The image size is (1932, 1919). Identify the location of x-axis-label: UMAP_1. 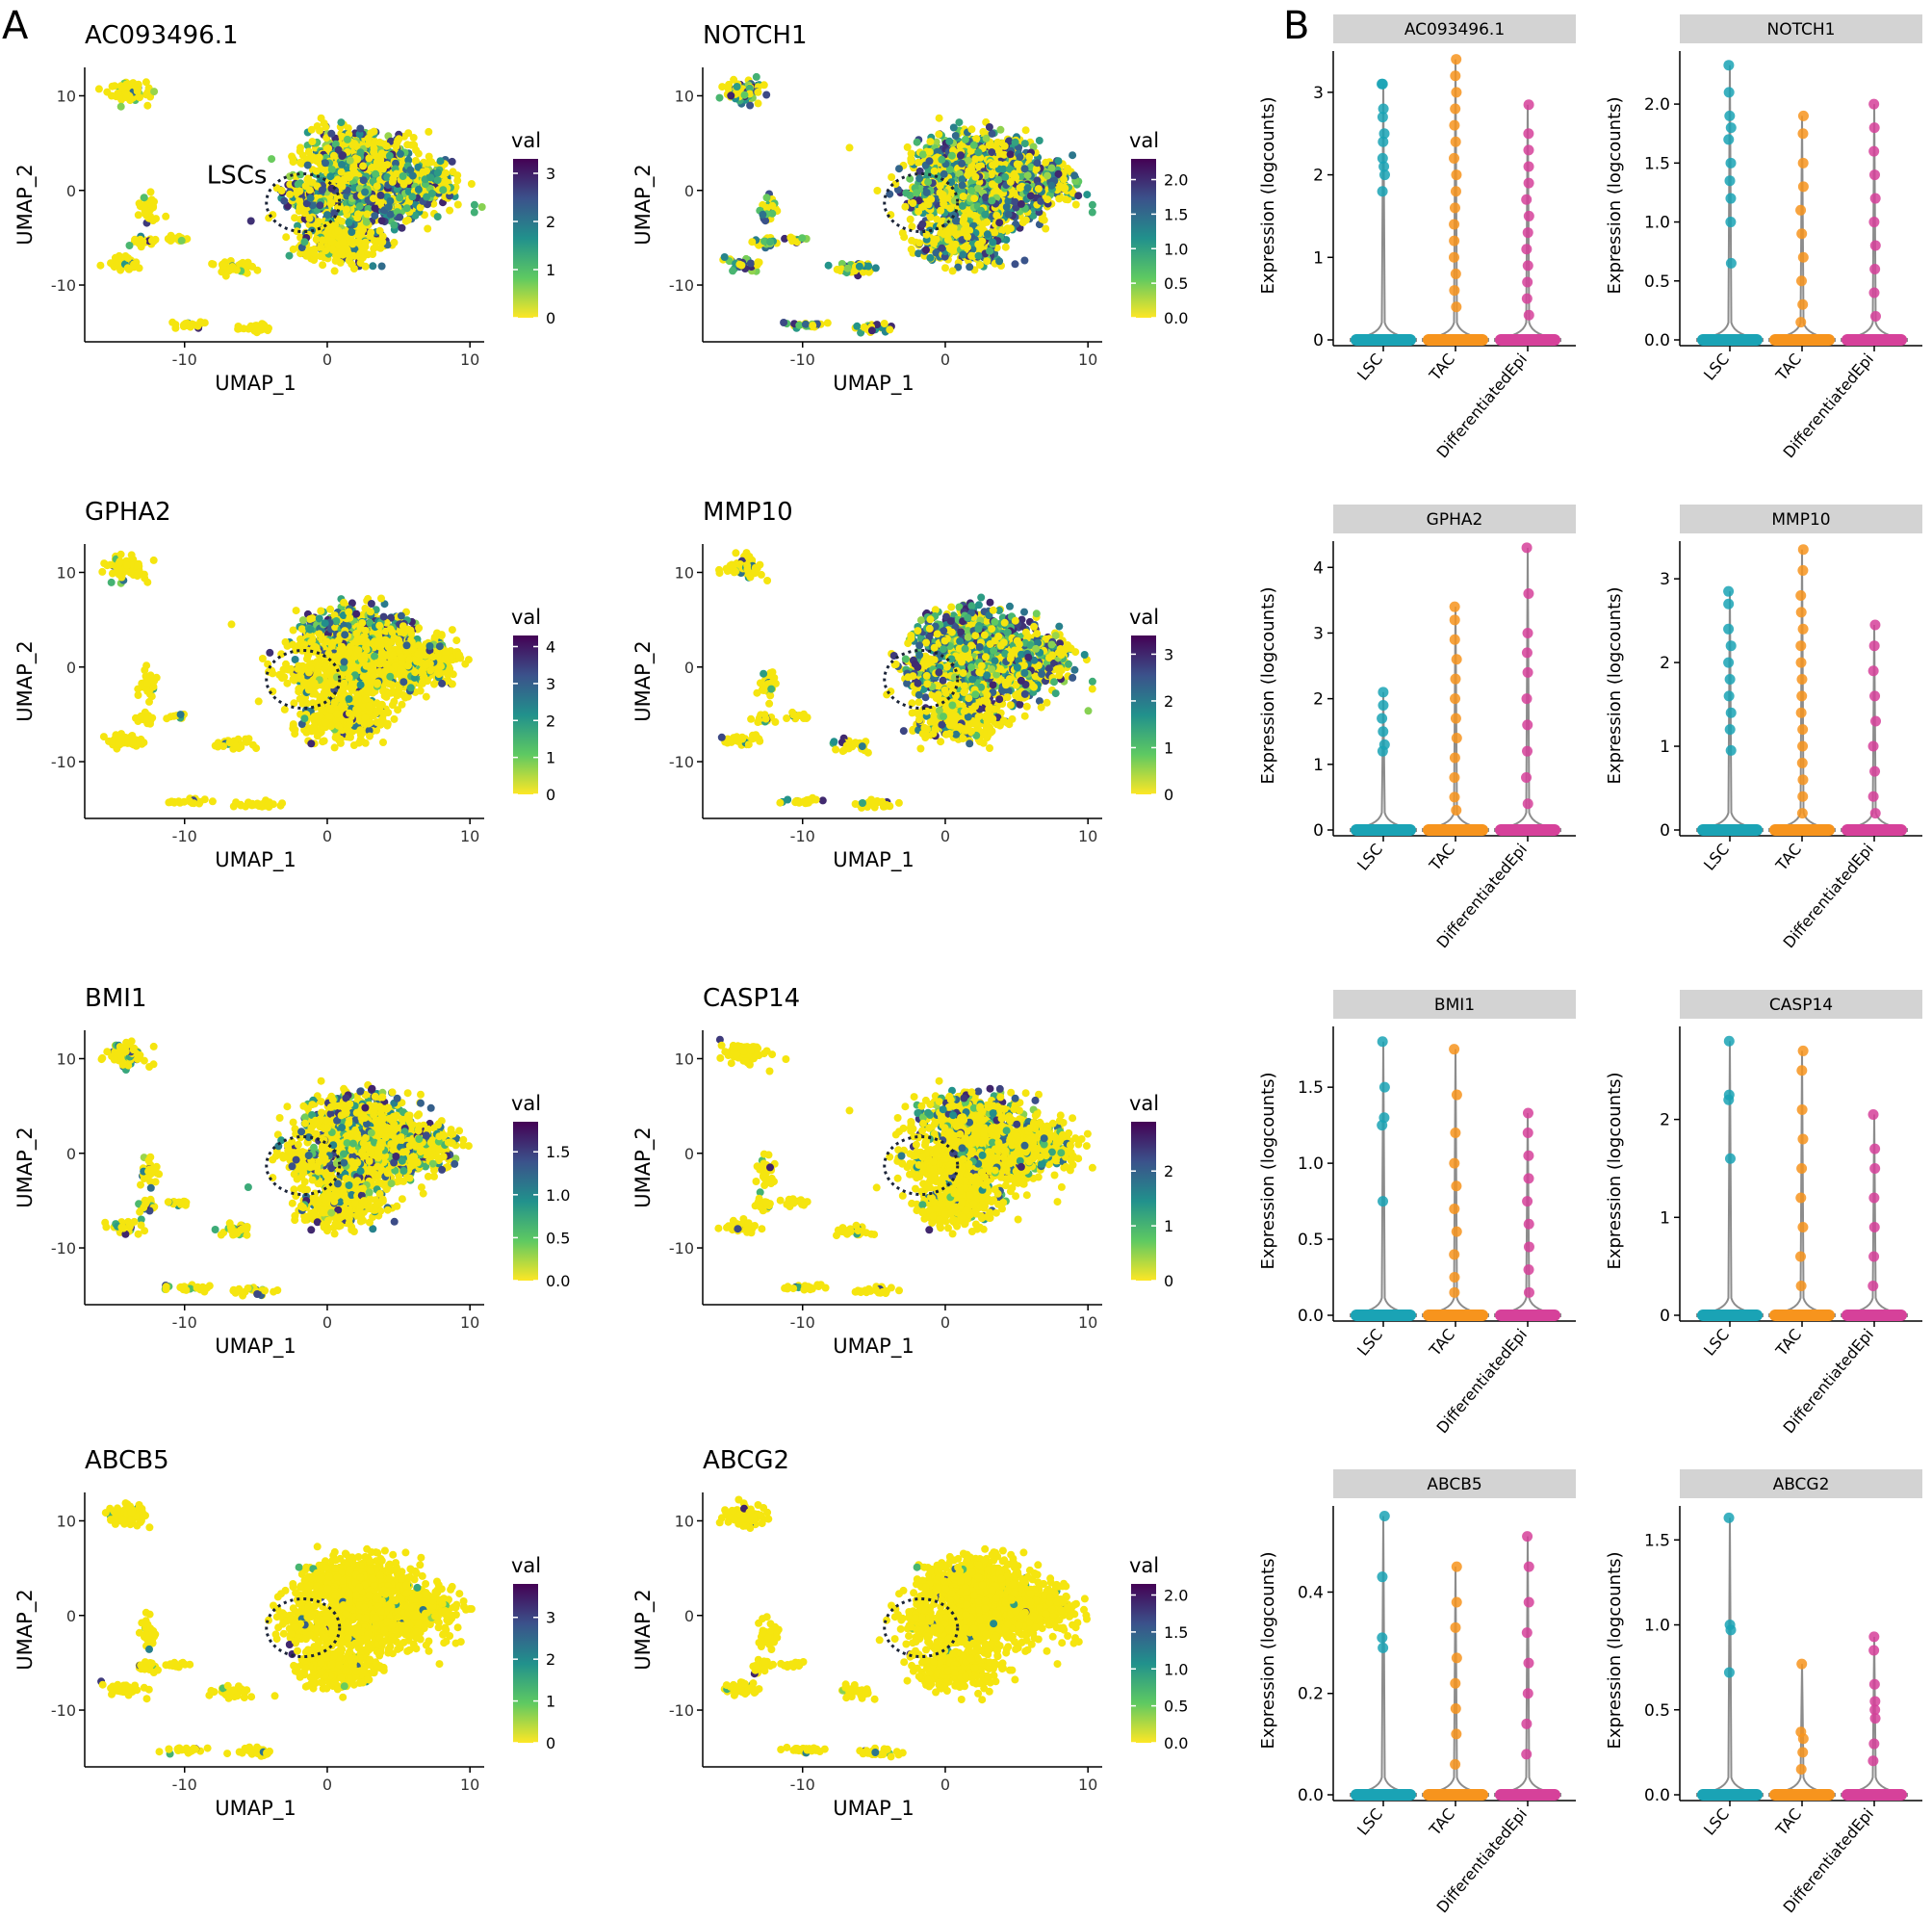
(255, 384).